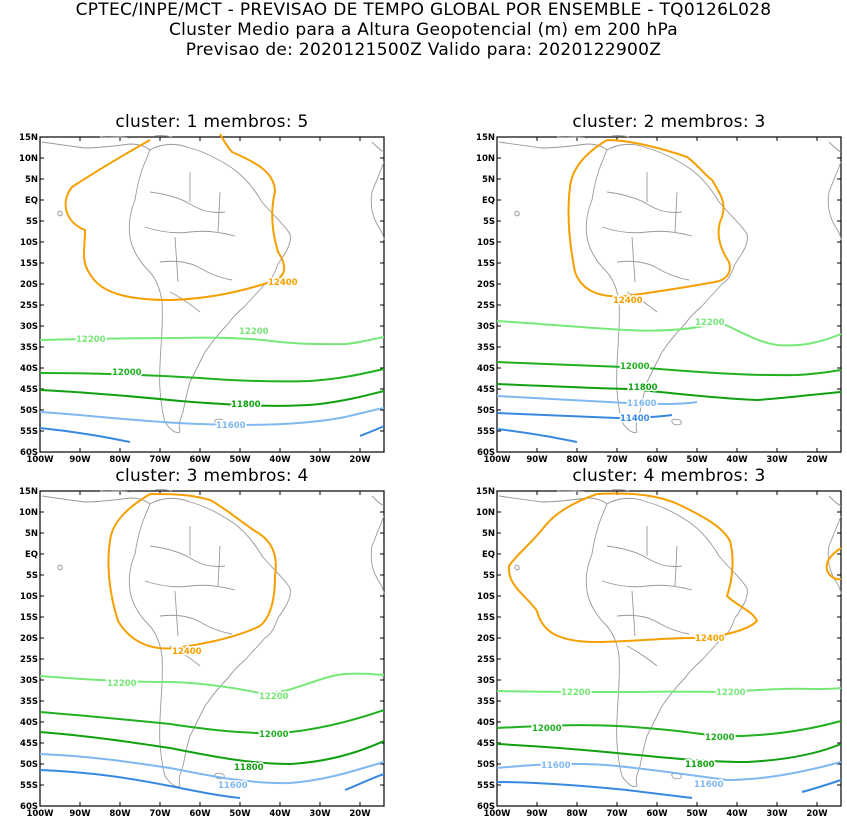  What do you see at coordinates (720, 738) in the screenshot?
I see `label-12000b-4: 12000` at bounding box center [720, 738].